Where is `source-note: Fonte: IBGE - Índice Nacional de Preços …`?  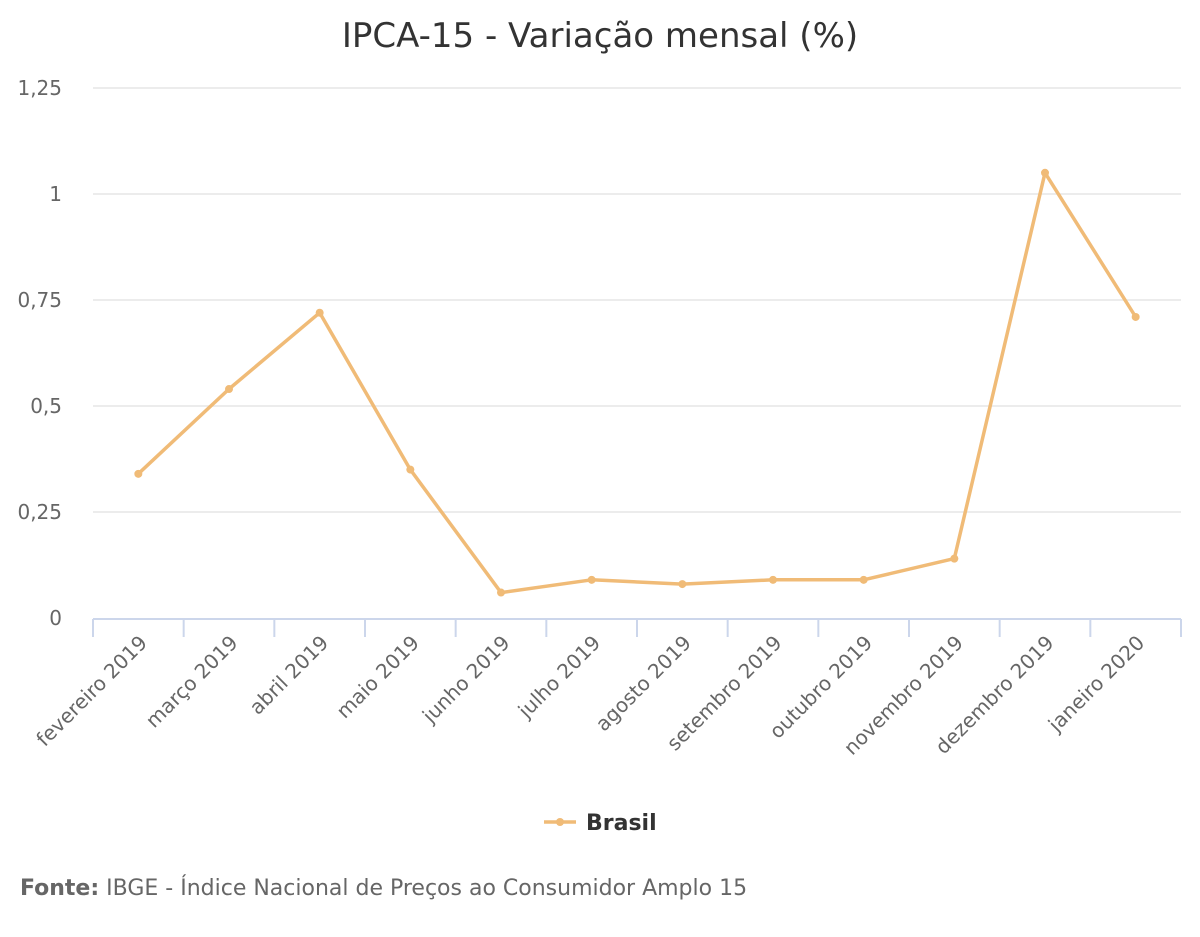
source-note: Fonte: IBGE - Índice Nacional de Preços … is located at coordinates (383, 888).